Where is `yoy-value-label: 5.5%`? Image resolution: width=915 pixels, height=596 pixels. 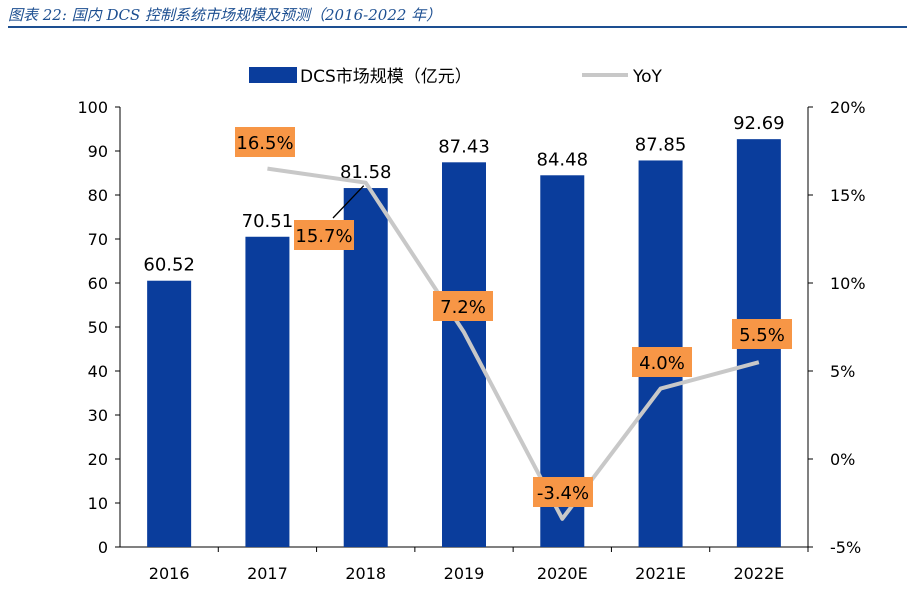
yoy-value-label: 5.5% is located at coordinates (762, 335).